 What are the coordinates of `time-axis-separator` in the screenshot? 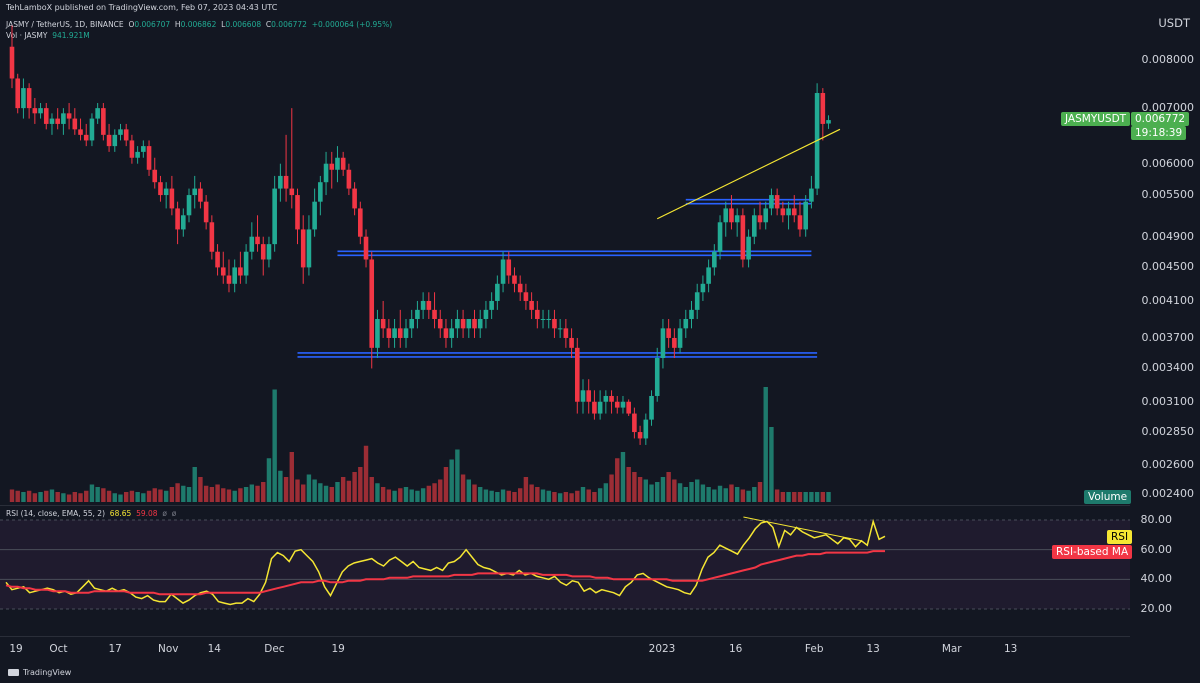 It's located at (565, 636).